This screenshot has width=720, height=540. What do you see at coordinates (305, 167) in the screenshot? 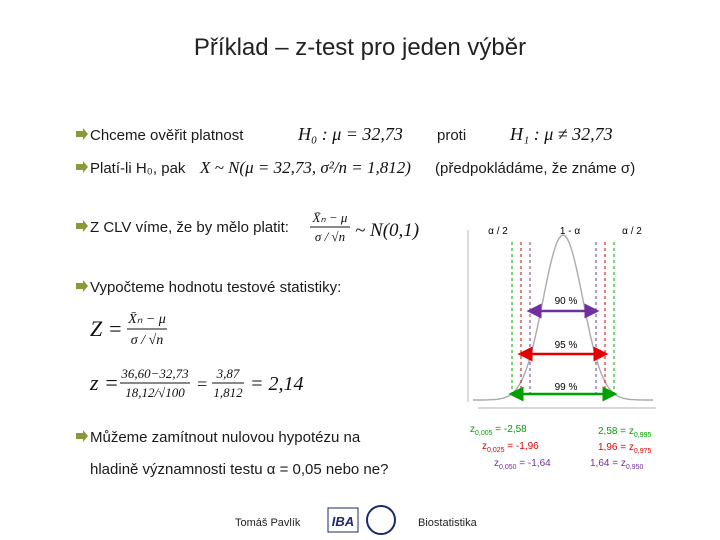
I see `formula: X ~ N(μ = 32,73, σ²/n = 1,812)` at bounding box center [305, 167].